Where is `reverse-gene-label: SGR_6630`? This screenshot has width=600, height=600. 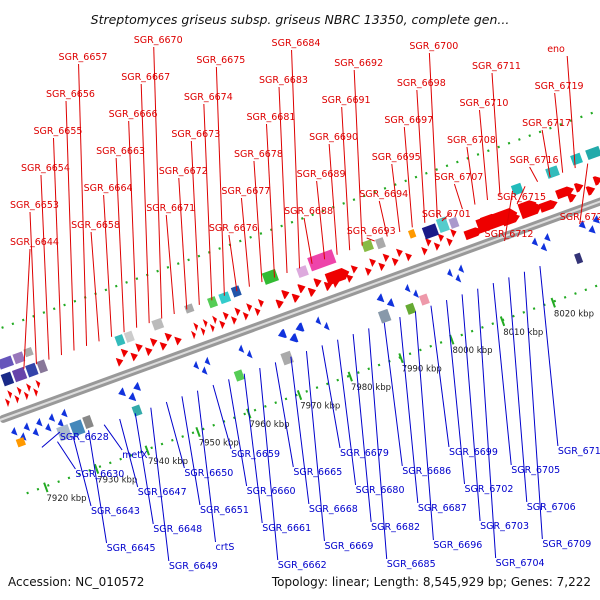 reverse-gene-label: SGR_6630 is located at coordinates (99, 474).